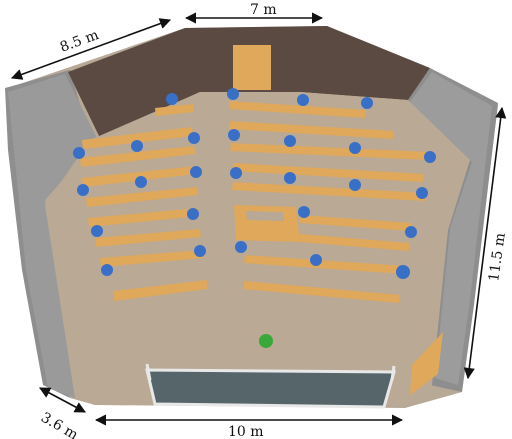 This screenshot has width=512, height=439. What do you see at coordinates (79, 41) in the screenshot?
I see `left-depth-label: 8.5 m` at bounding box center [79, 41].